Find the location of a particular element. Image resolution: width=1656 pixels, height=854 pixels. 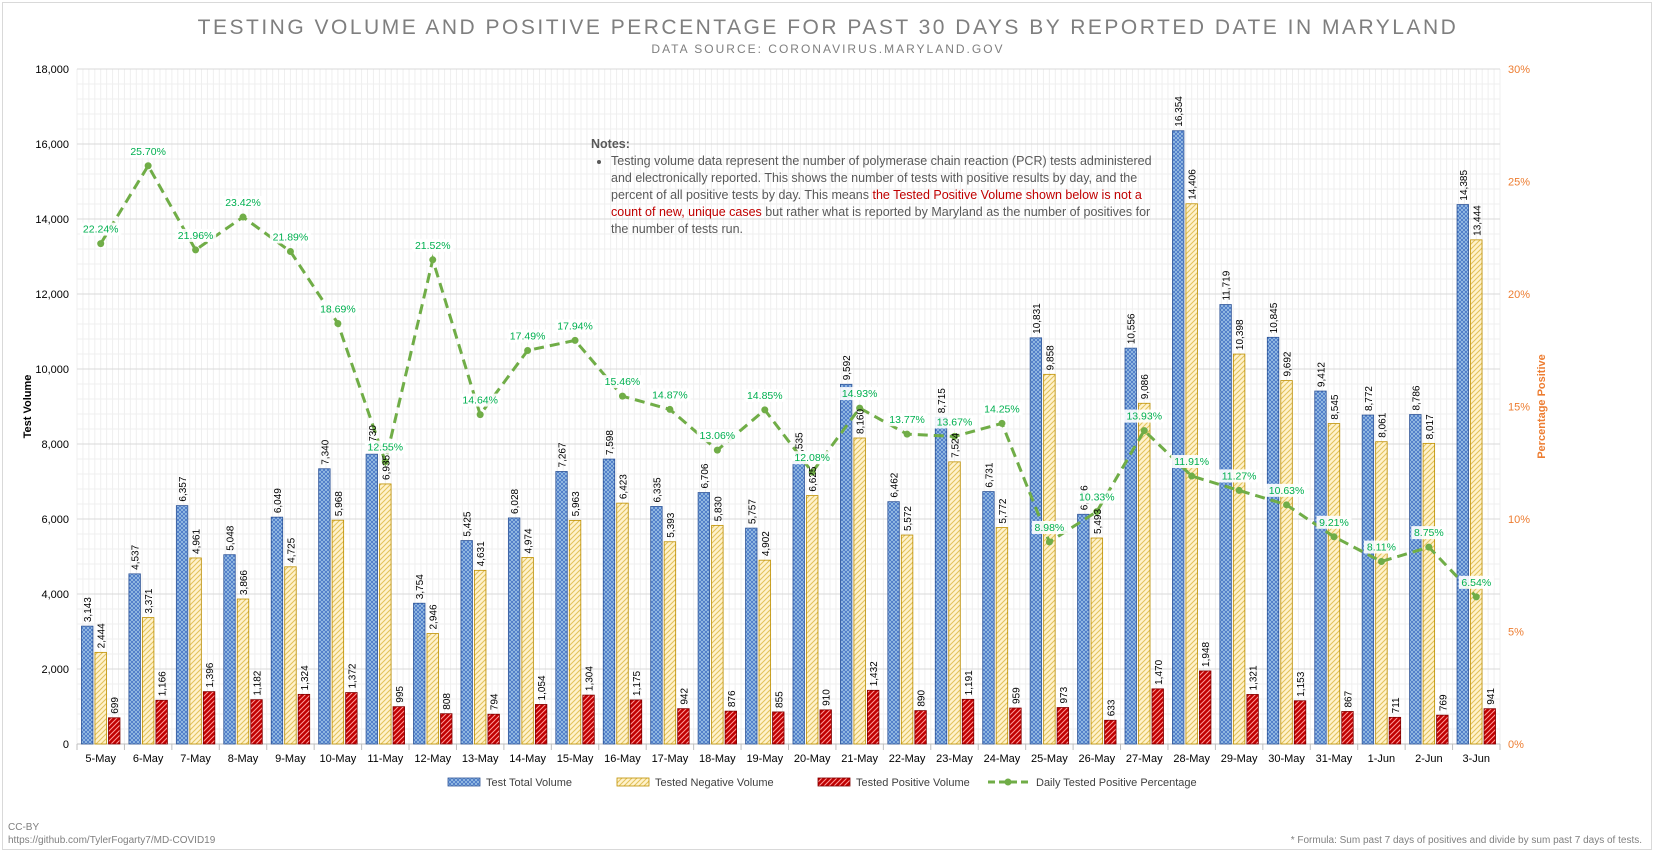

y-tick-label: 10,000 is located at coordinates (52, 370).